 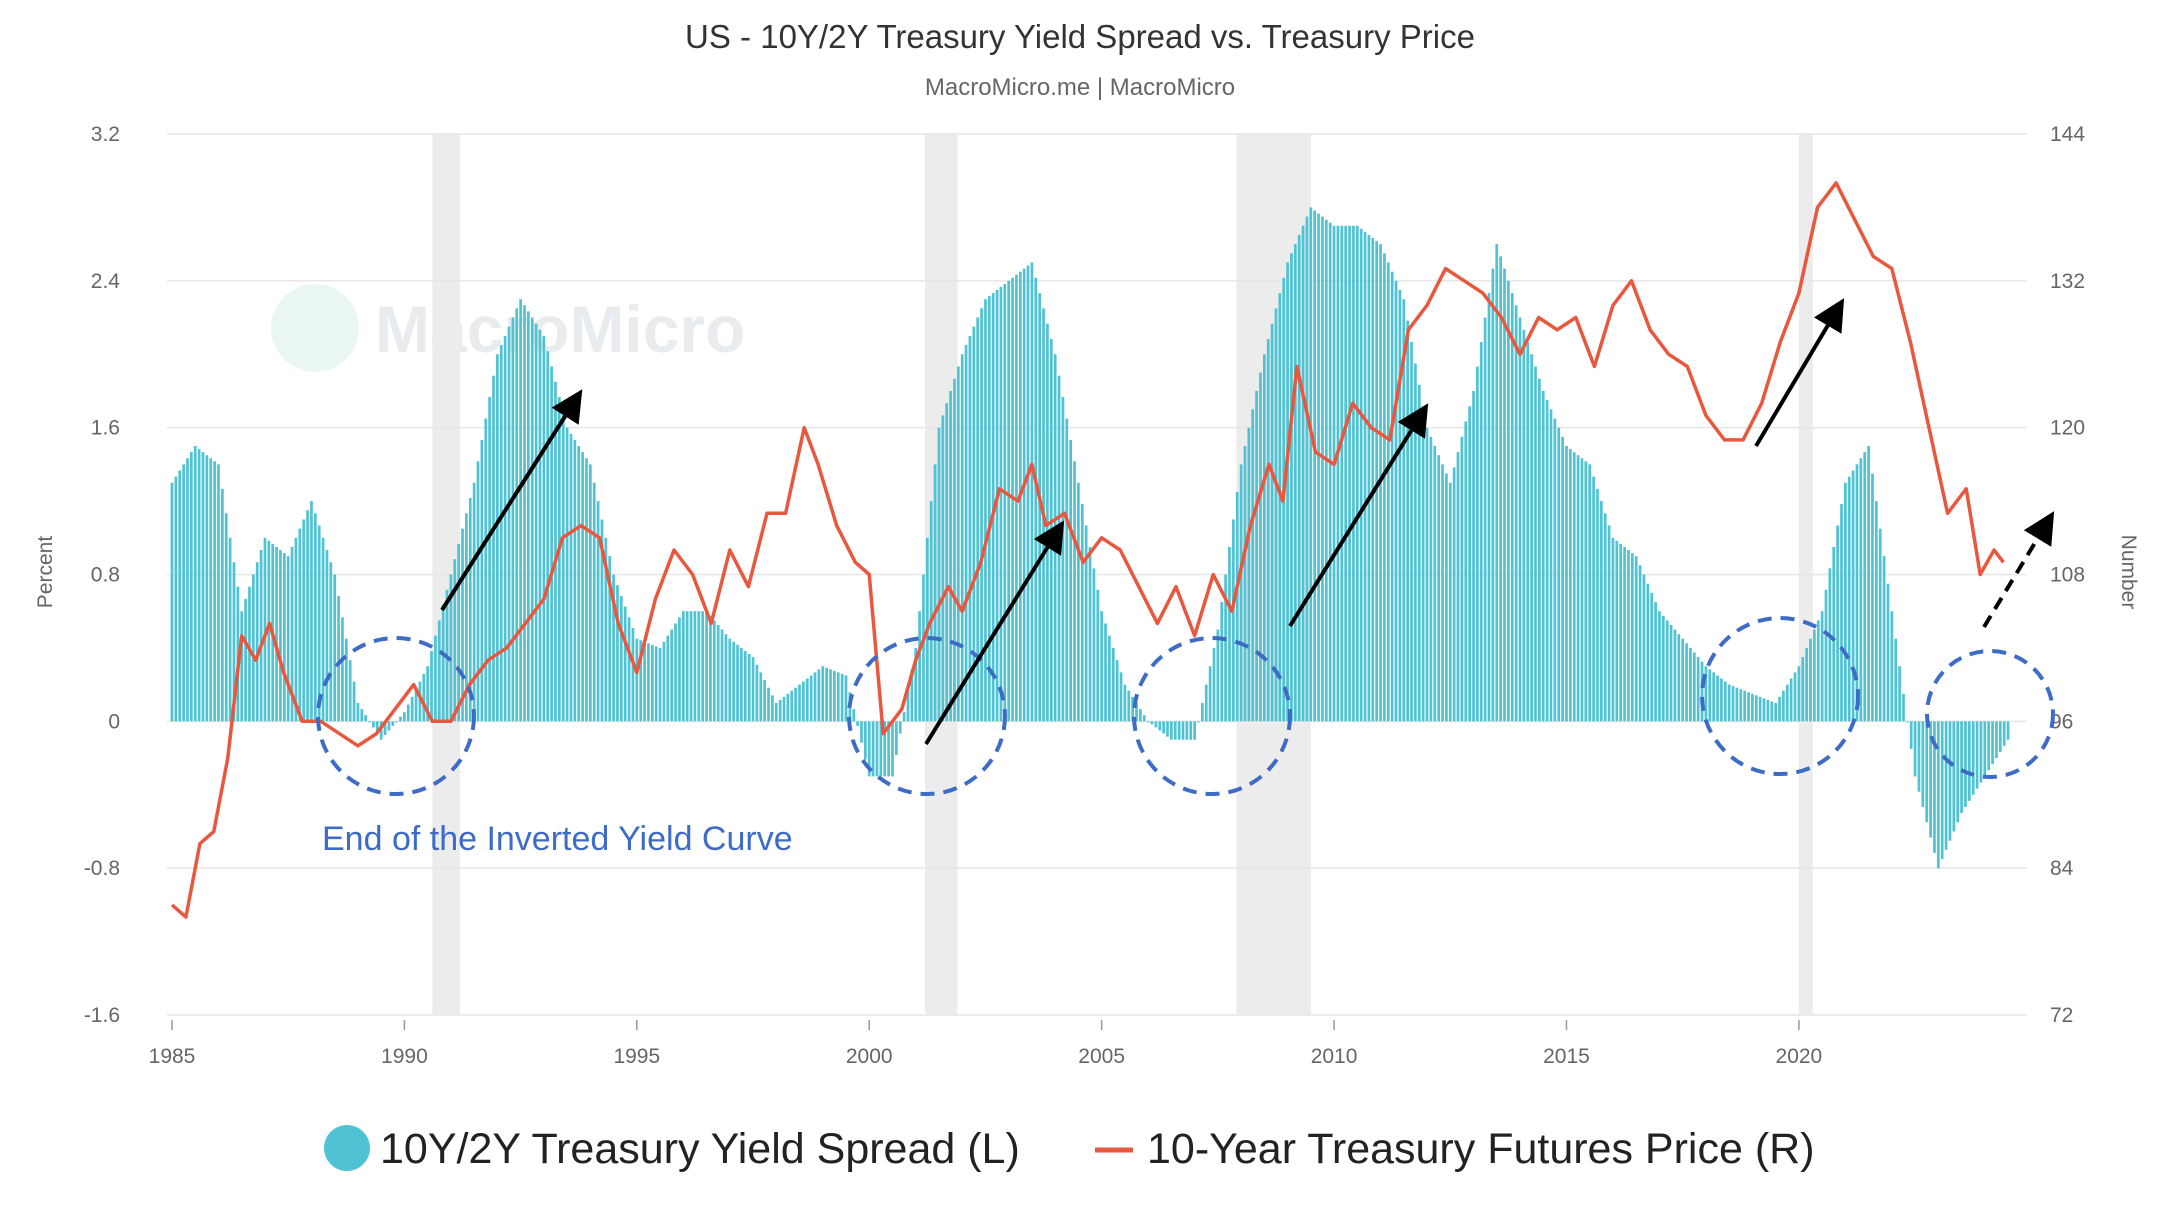 I want to click on x-tick-label: 2020, so click(x=1799, y=1056).